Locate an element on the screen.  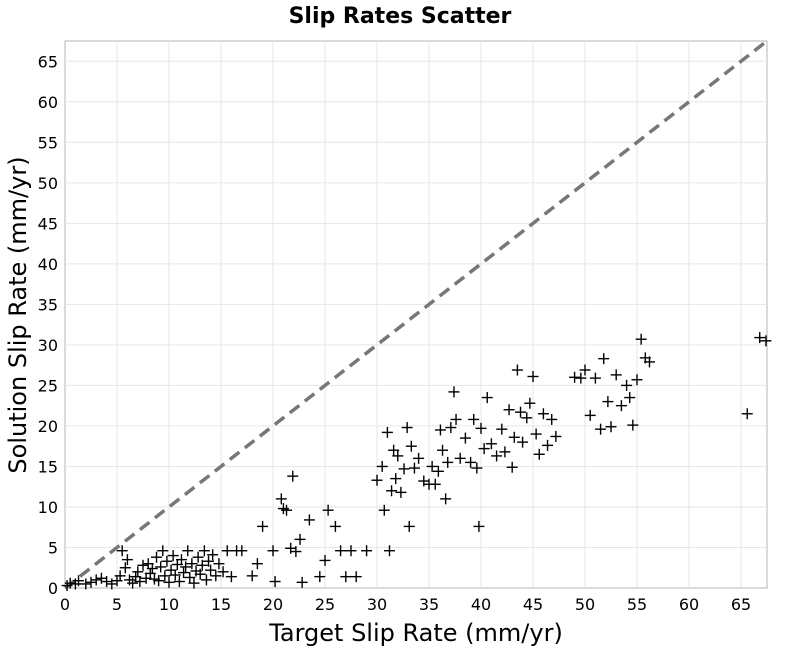
y-tick-label-8: 40 is located at coordinates (48, 264).